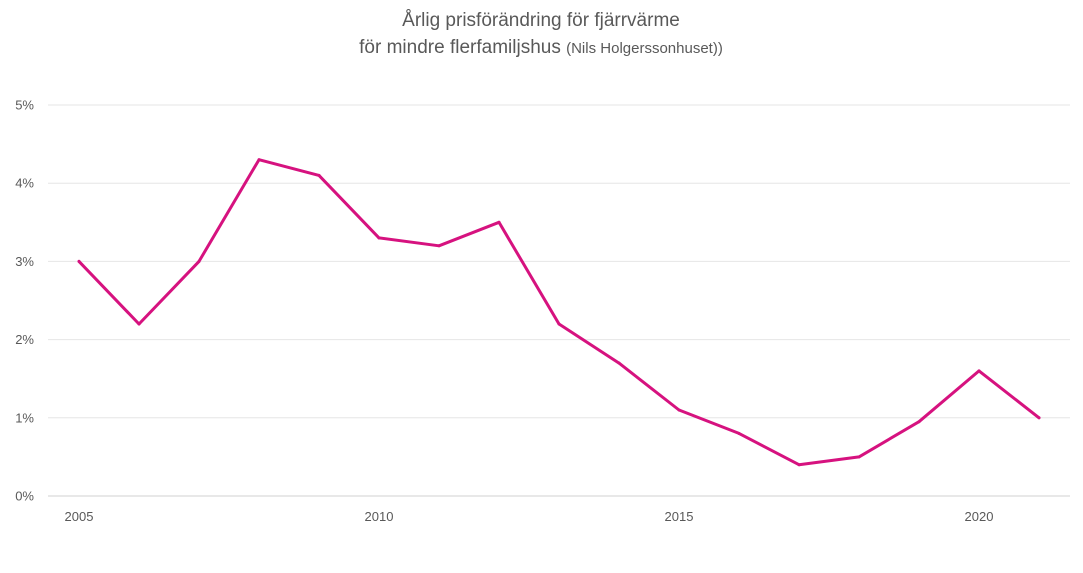 Image resolution: width=1083 pixels, height=573 pixels. What do you see at coordinates (462, 47) in the screenshot?
I see `chart-title-line2-main: för mindre flerfamiljshus` at bounding box center [462, 47].